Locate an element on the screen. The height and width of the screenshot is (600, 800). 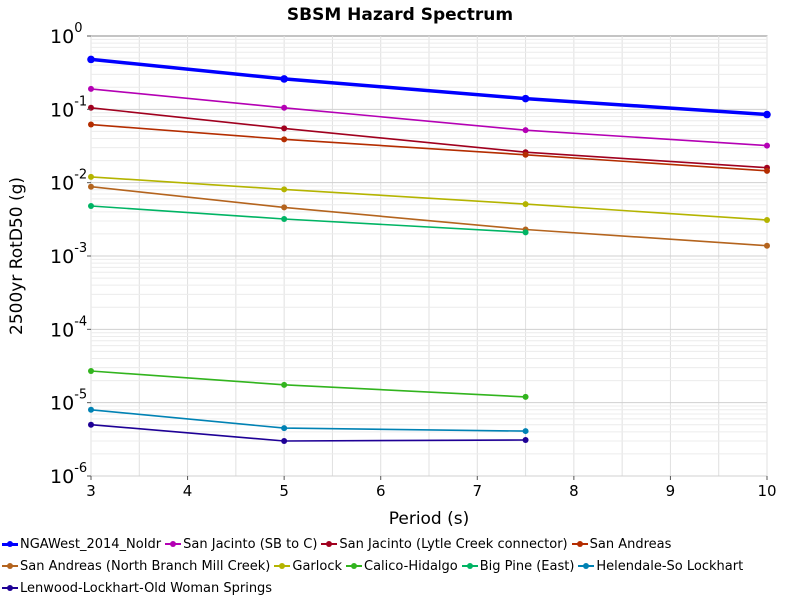
x-tick-label: 7 is located at coordinates (478, 491).